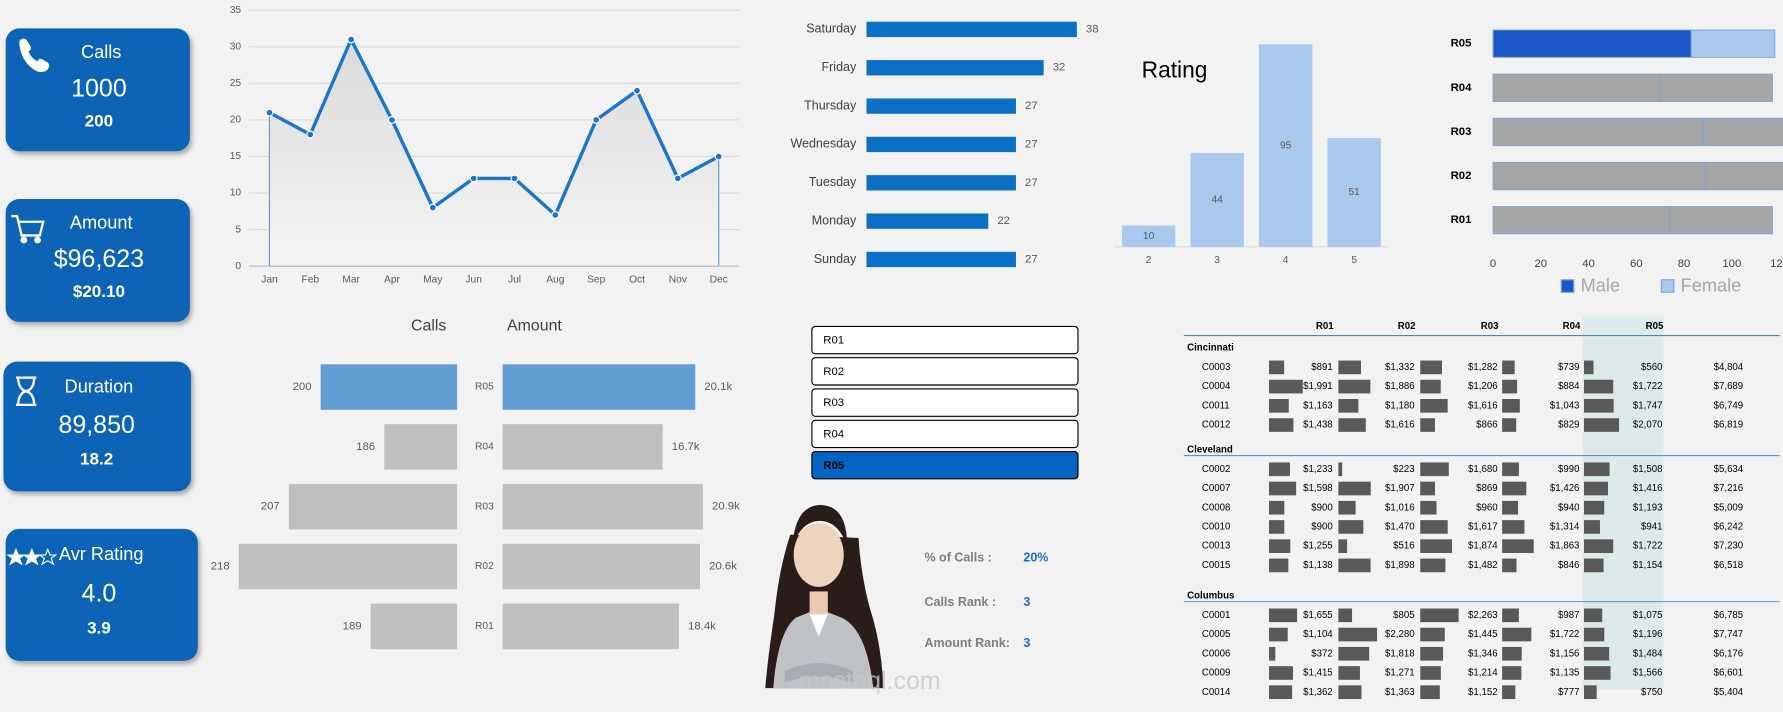  What do you see at coordinates (99, 120) in the screenshot?
I see `kpi-sub: 200` at bounding box center [99, 120].